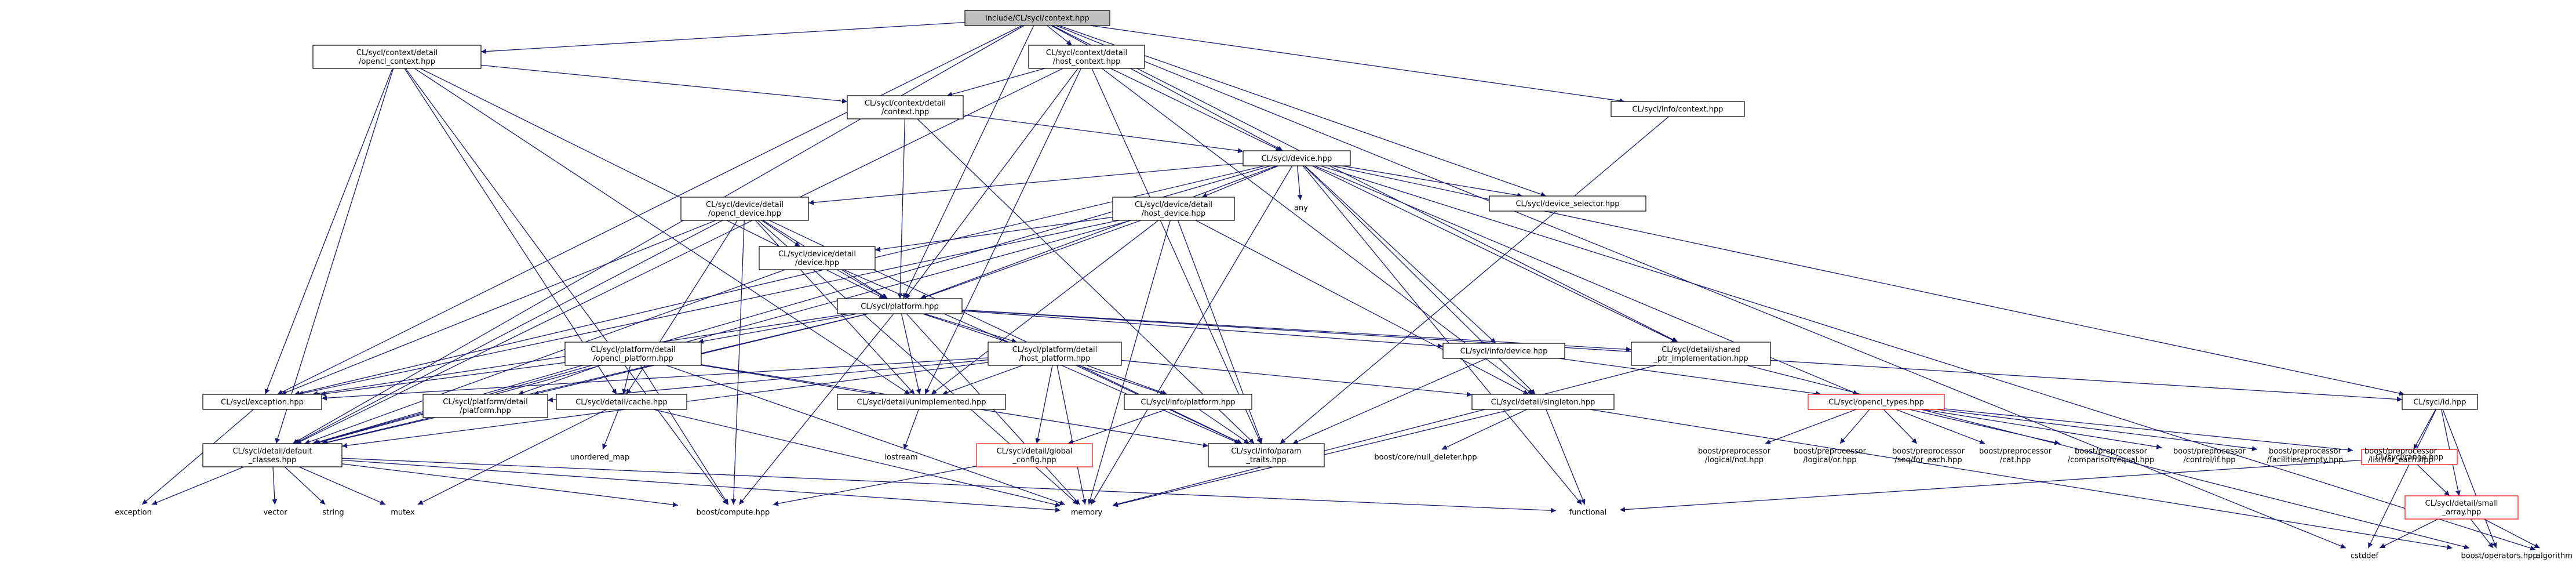 The height and width of the screenshot is (566, 2576). I want to click on node-label: CL/sycl/detail/small, so click(2462, 503).